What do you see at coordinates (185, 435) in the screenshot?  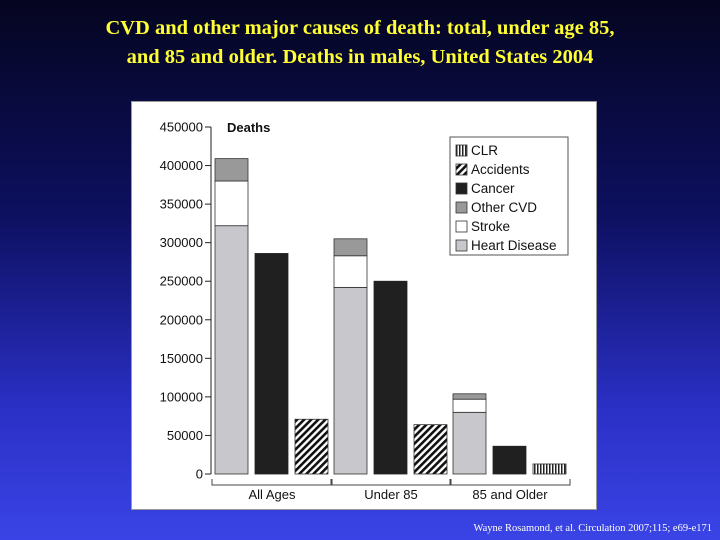 I see `y-tick-label: 50000` at bounding box center [185, 435].